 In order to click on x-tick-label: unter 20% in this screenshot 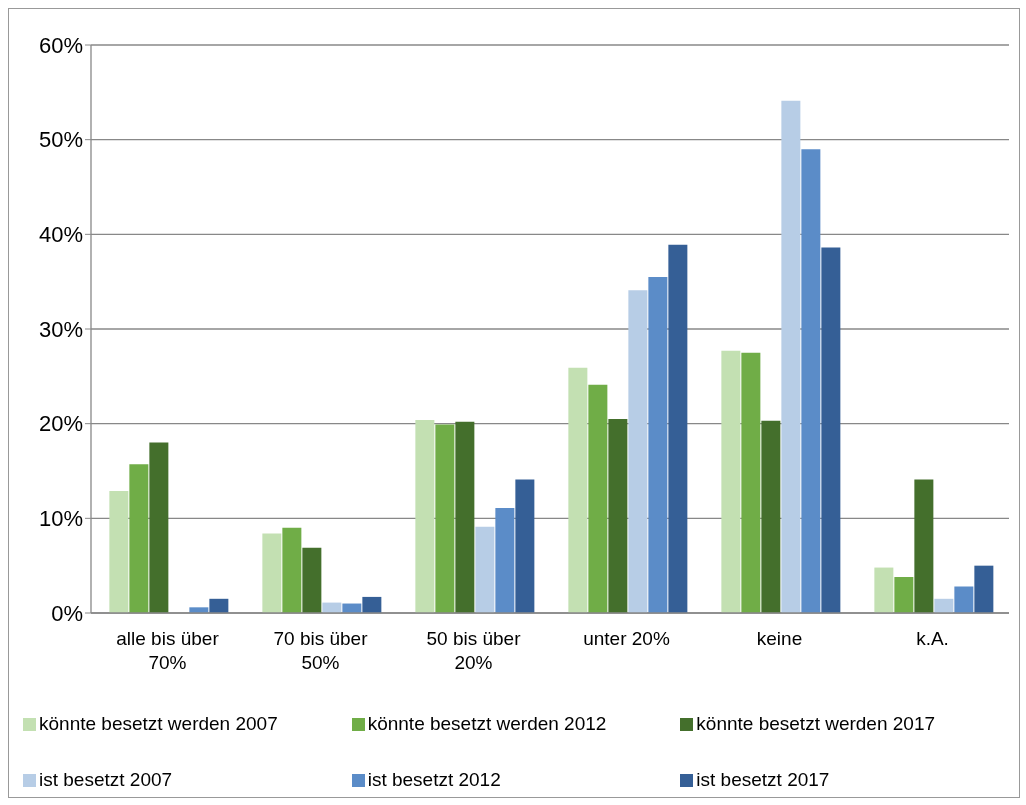, I will do `click(626, 638)`.